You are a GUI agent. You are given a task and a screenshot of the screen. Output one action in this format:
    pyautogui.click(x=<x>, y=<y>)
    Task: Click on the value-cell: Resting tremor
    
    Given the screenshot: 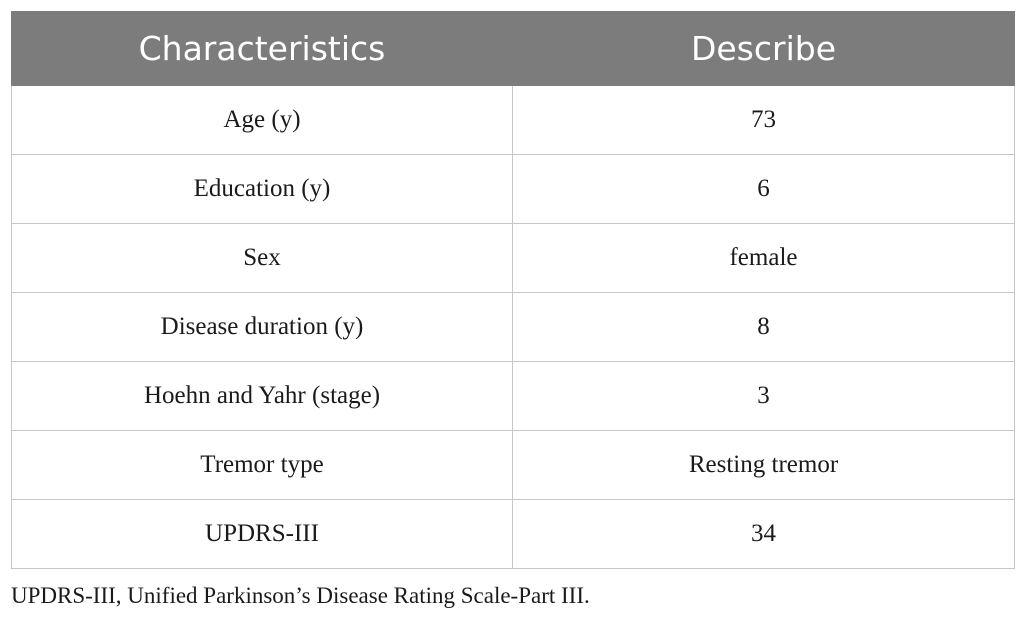 What is the action you would take?
    pyautogui.click(x=763, y=465)
    